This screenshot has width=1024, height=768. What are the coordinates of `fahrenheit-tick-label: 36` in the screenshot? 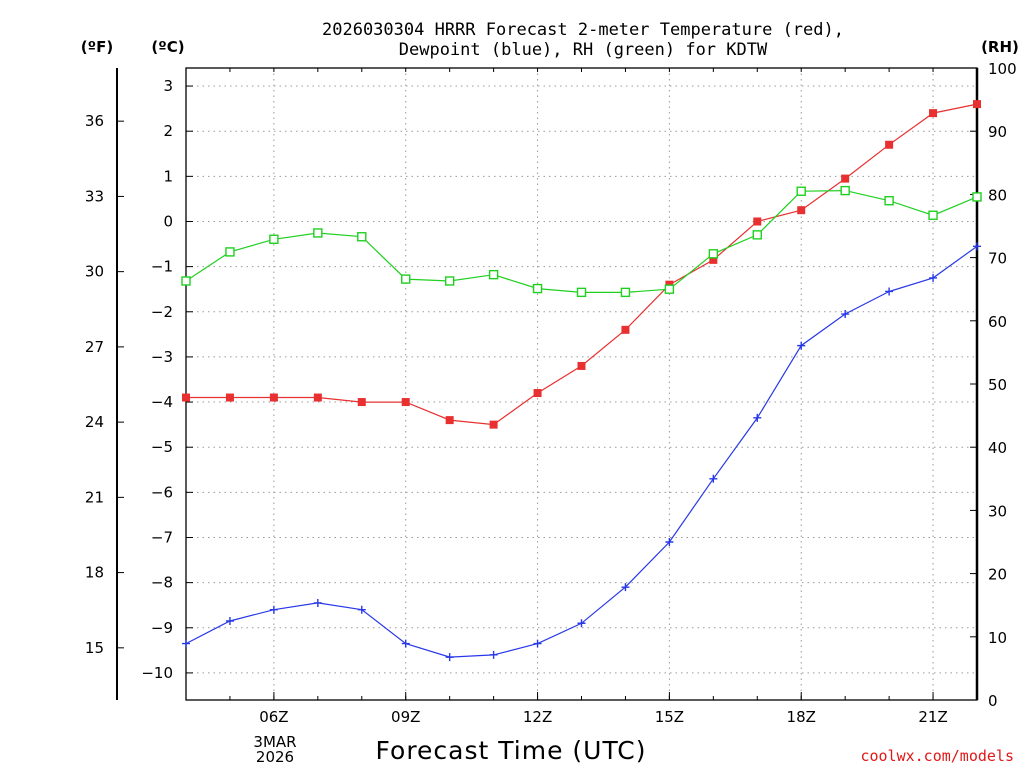 It's located at (94, 121).